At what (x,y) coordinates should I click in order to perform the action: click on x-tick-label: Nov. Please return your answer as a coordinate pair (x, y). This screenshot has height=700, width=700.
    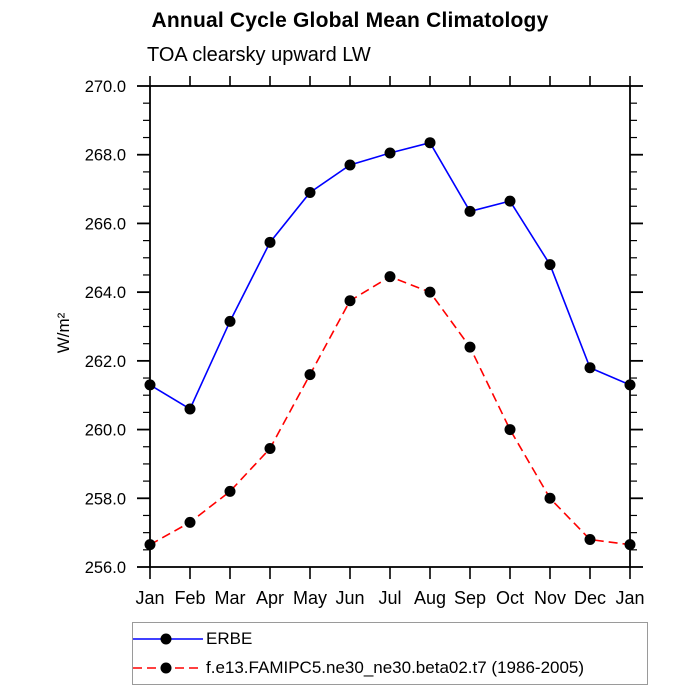
    Looking at the image, I should click on (550, 598).